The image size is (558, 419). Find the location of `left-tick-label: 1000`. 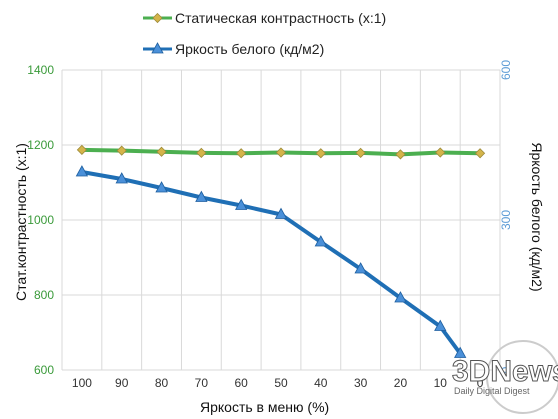

left-tick-label: 1000 is located at coordinates (40, 220).